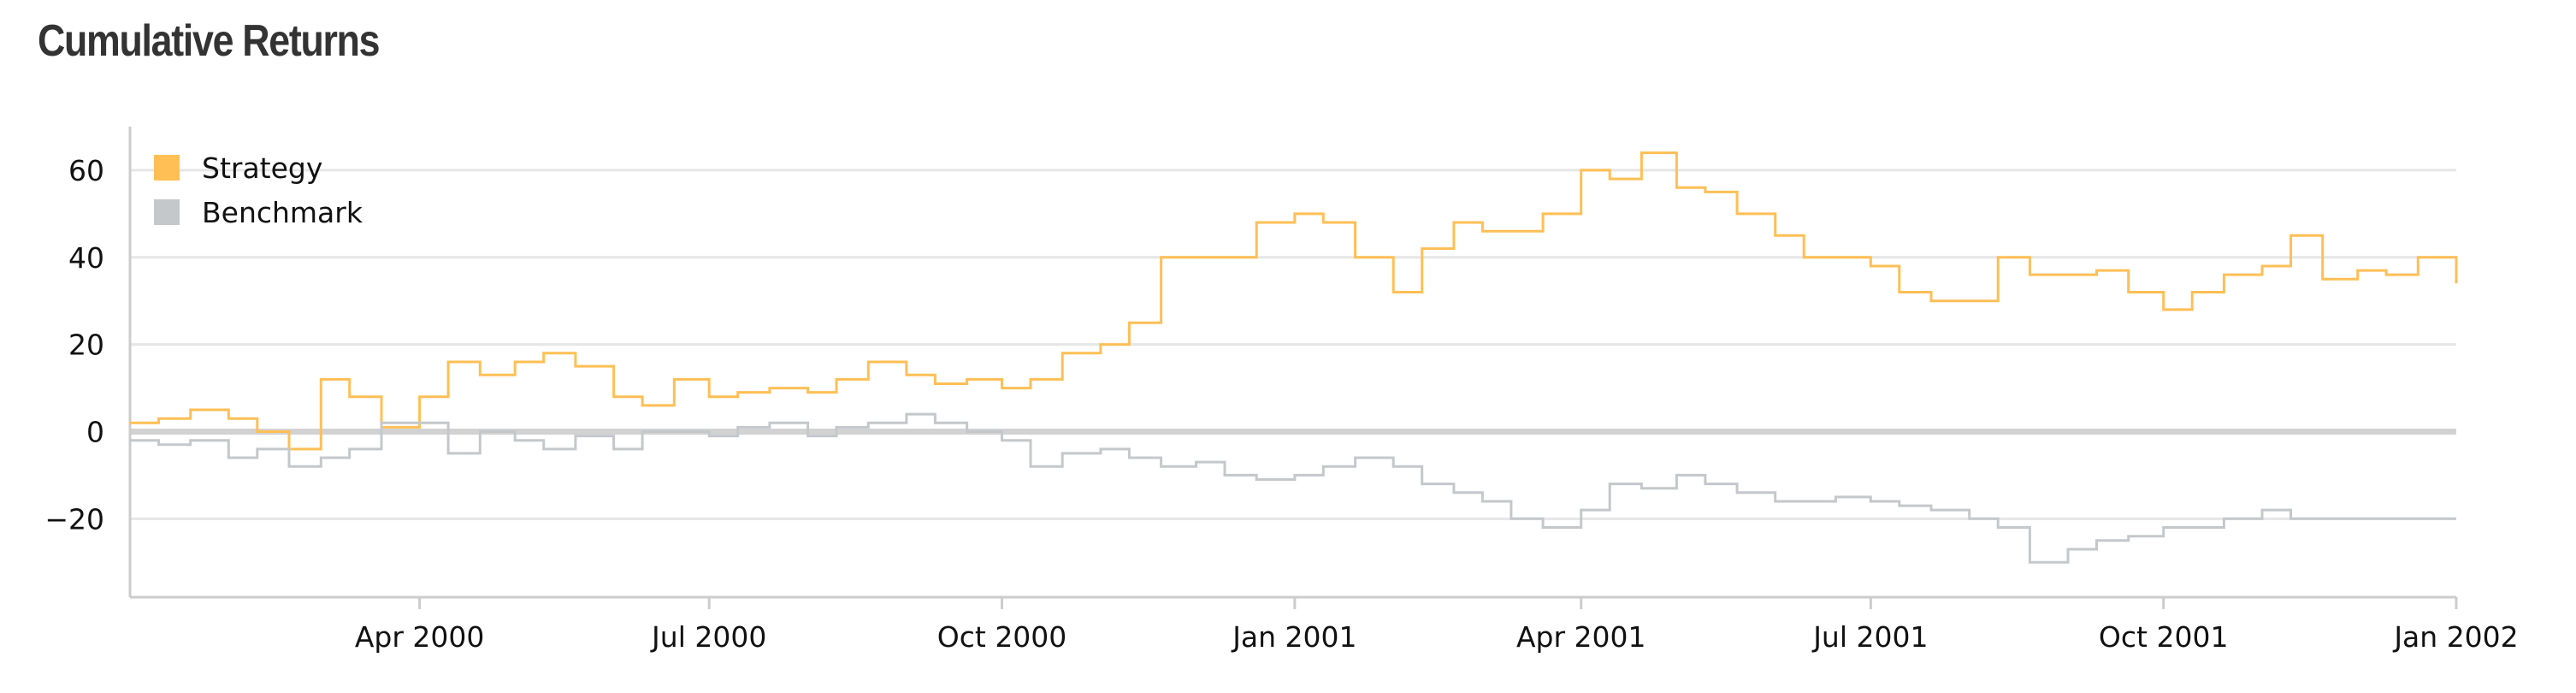 This screenshot has width=2576, height=693. I want to click on legend-swatch-benchmark, so click(167, 212).